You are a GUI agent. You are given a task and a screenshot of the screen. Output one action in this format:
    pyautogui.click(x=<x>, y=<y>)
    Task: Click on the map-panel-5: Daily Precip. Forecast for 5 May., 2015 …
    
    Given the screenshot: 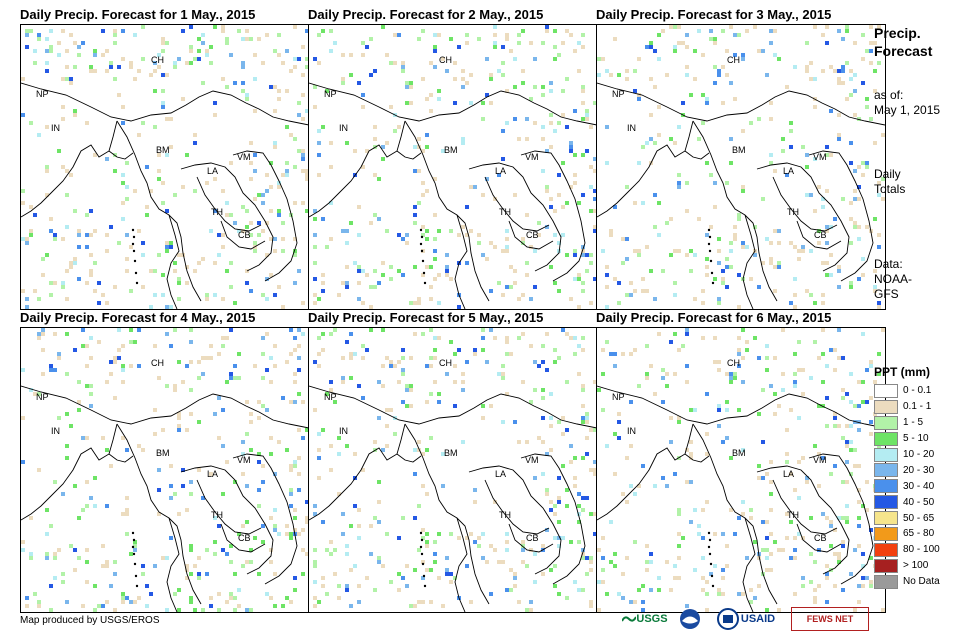 What is the action you would take?
    pyautogui.click(x=453, y=461)
    